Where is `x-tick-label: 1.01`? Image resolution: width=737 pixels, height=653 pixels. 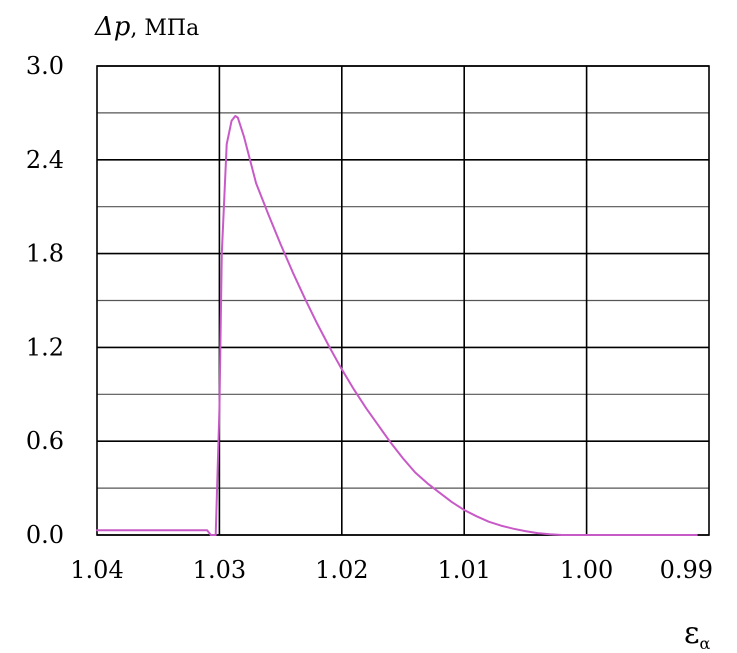 x-tick-label: 1.01 is located at coordinates (463, 570).